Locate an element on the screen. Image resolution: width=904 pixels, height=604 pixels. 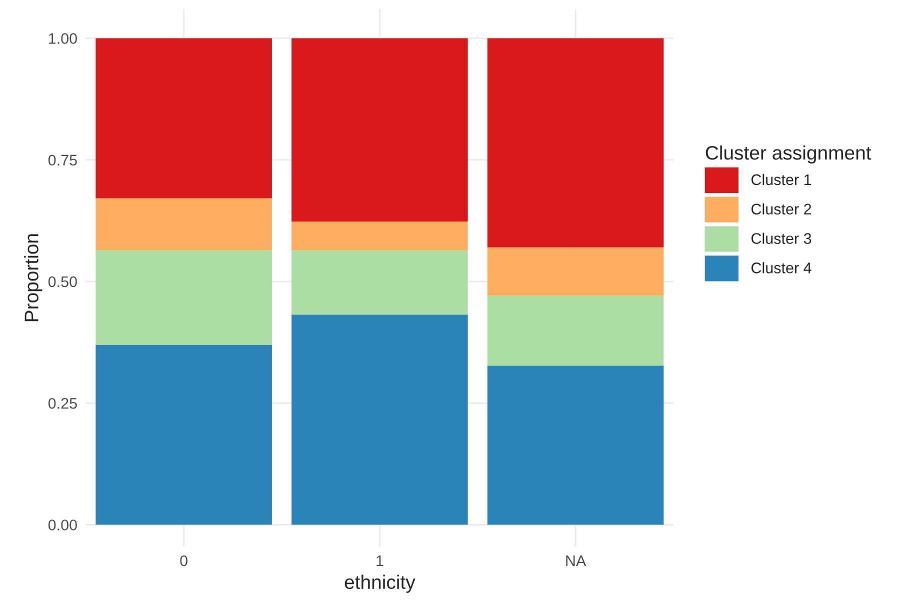
y-tick-label: 1.00 is located at coordinates (62, 38).